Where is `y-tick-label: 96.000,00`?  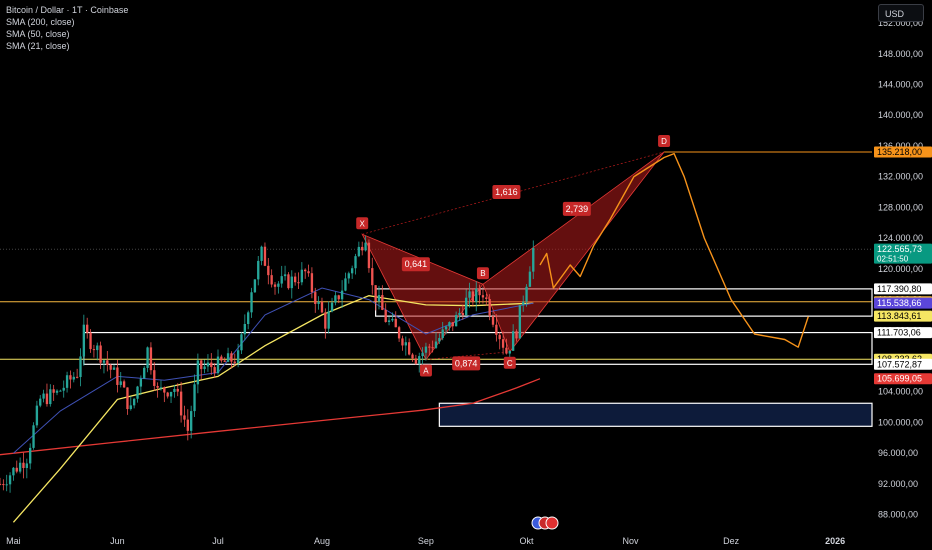 y-tick-label: 96.000,00 is located at coordinates (898, 453).